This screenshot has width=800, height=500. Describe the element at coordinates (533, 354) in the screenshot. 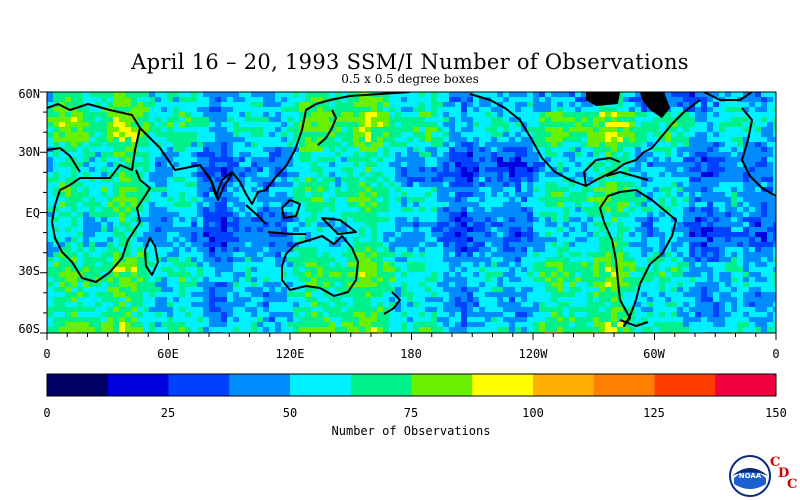

I see `x-label-120w: 120W` at that location.